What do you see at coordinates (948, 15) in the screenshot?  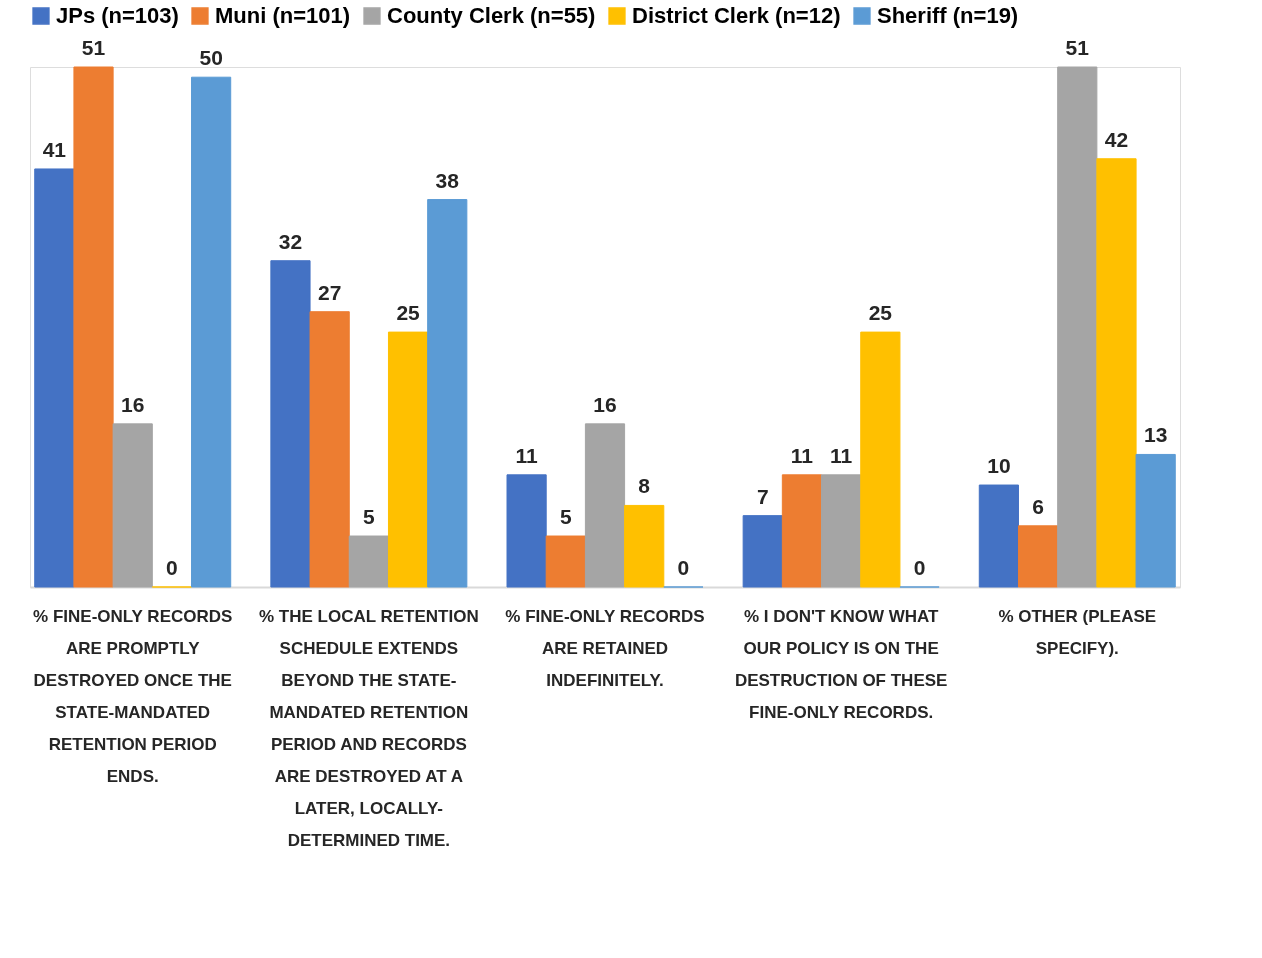 I see `legend-label: Sheriff (n=19)` at bounding box center [948, 15].